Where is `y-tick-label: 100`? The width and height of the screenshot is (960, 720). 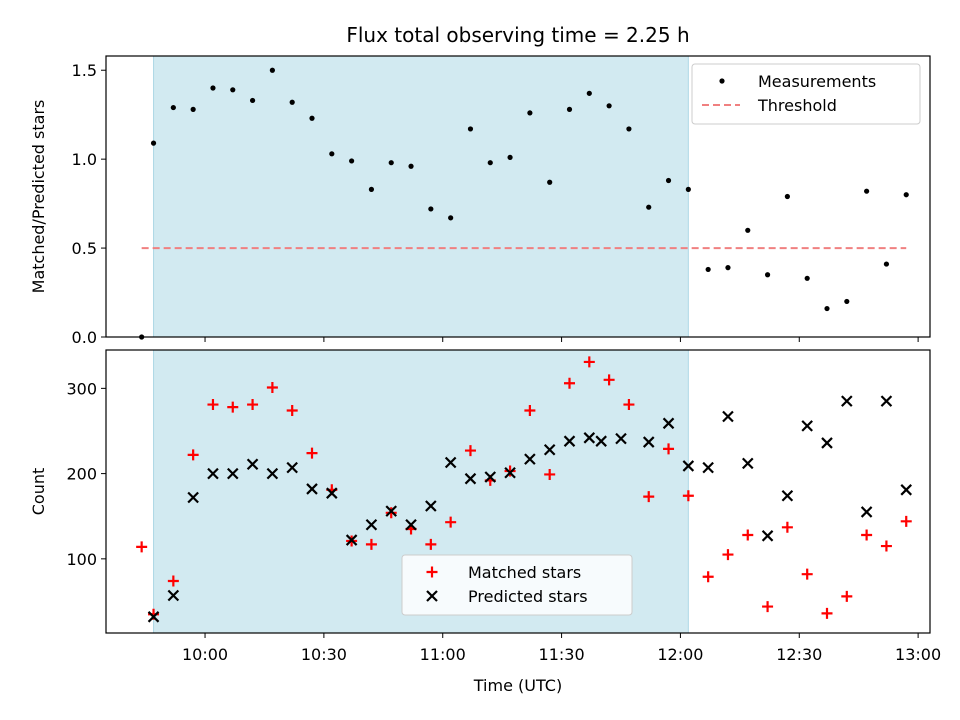 y-tick-label: 100 is located at coordinates (81, 559).